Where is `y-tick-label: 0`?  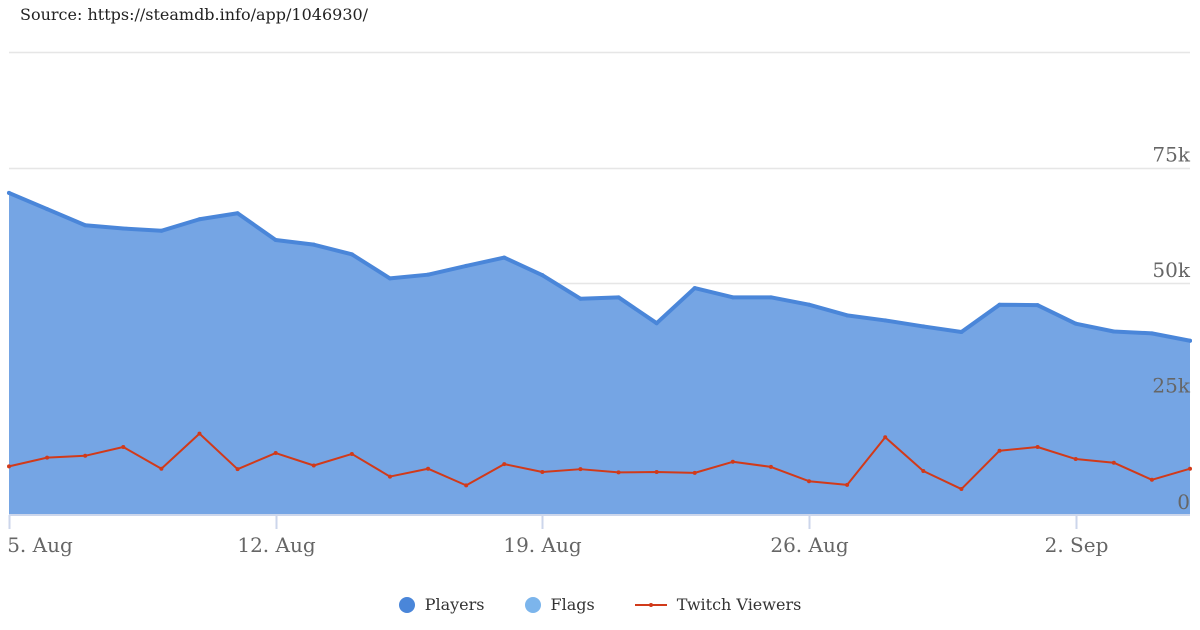 y-tick-label: 0 is located at coordinates (1183, 502).